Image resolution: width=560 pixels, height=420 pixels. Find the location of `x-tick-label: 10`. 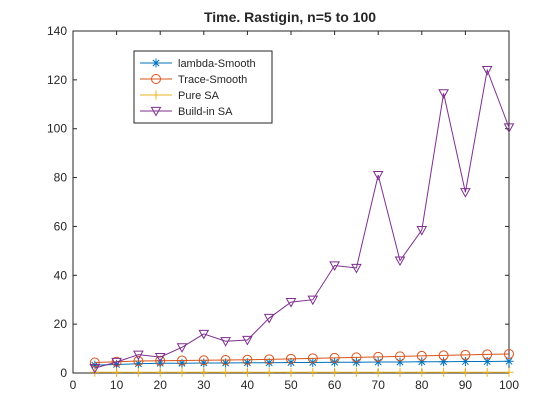

x-tick-label: 10 is located at coordinates (117, 385).